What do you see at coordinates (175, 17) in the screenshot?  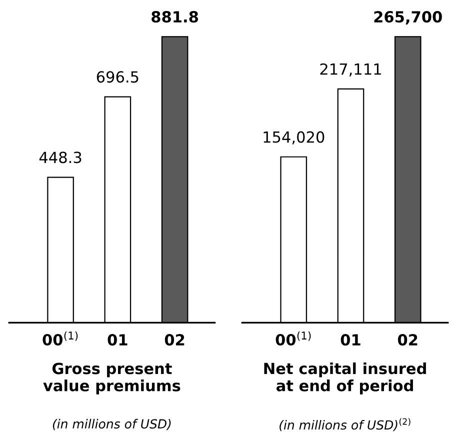 I see `data-label: 881.8` at bounding box center [175, 17].